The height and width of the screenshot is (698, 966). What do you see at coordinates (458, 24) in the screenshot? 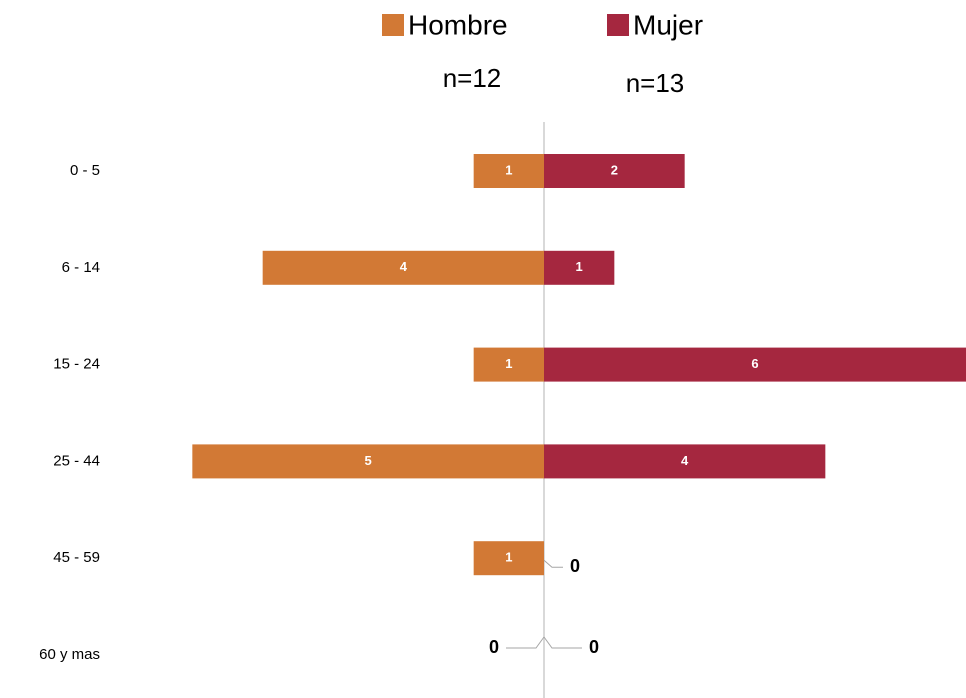
I see `legend-label: Hombre` at bounding box center [458, 24].